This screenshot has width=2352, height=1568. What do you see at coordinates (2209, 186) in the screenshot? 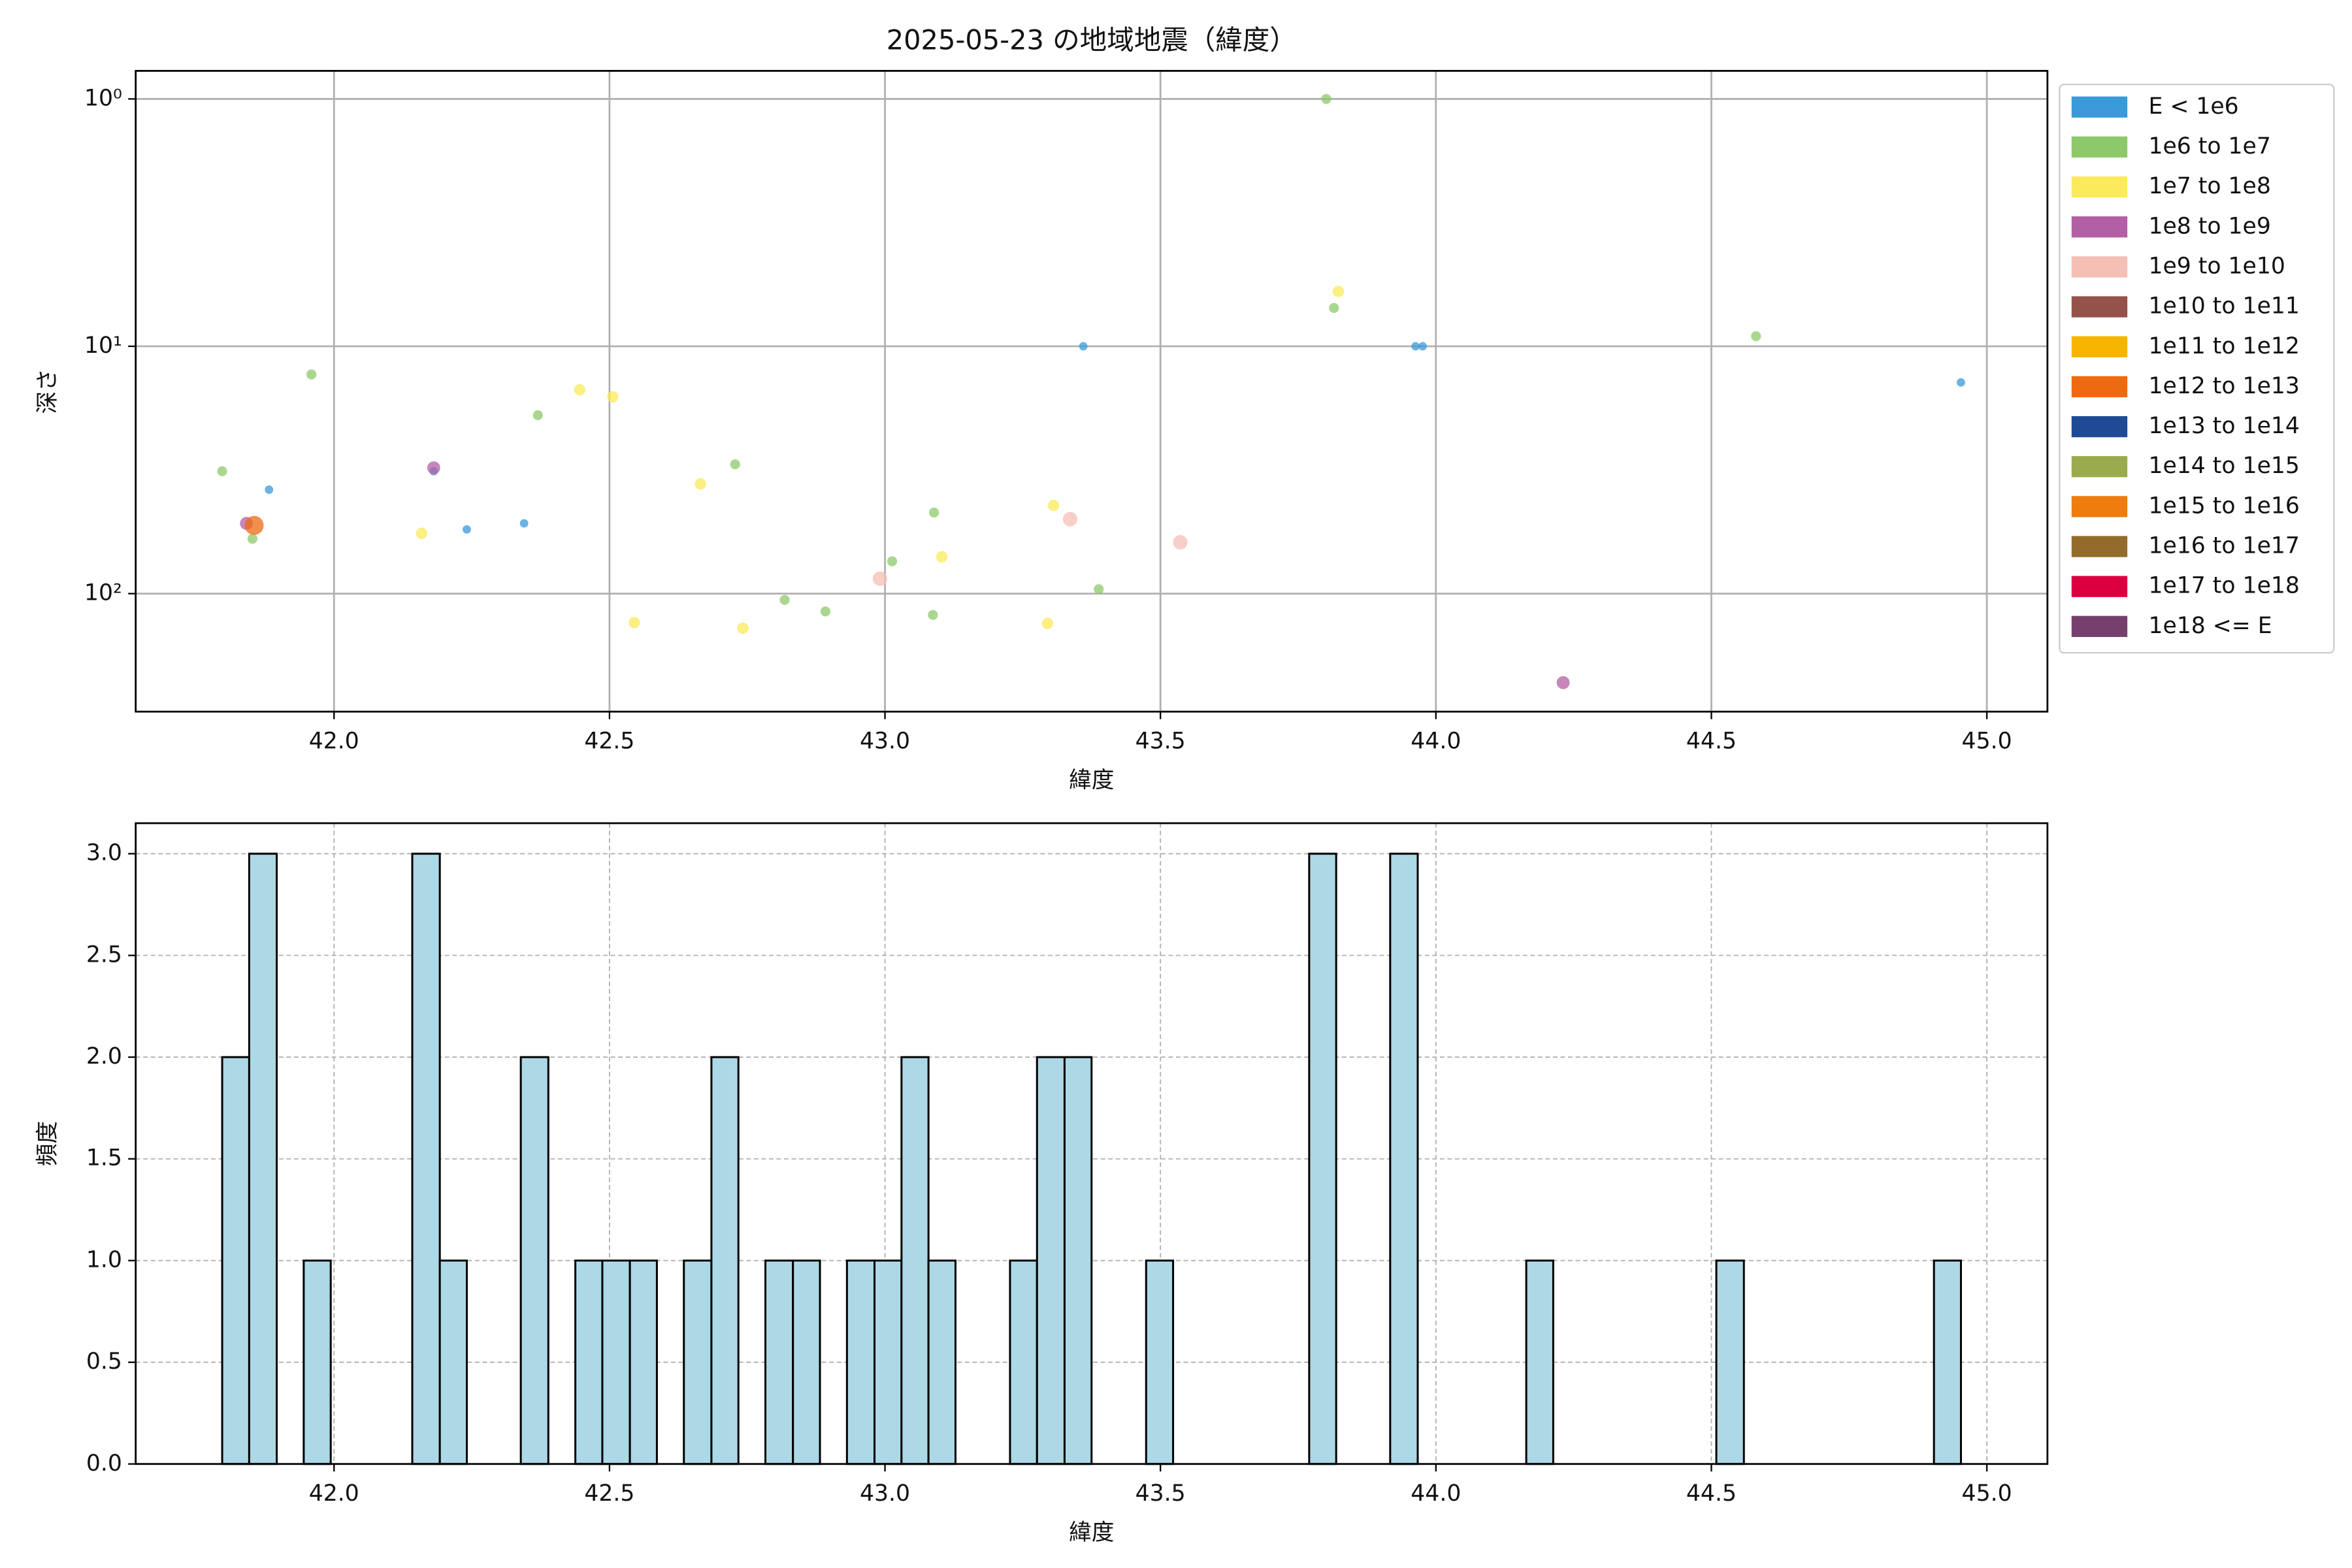
I see `legend-label: 1e7 to 1e8` at bounding box center [2209, 186].